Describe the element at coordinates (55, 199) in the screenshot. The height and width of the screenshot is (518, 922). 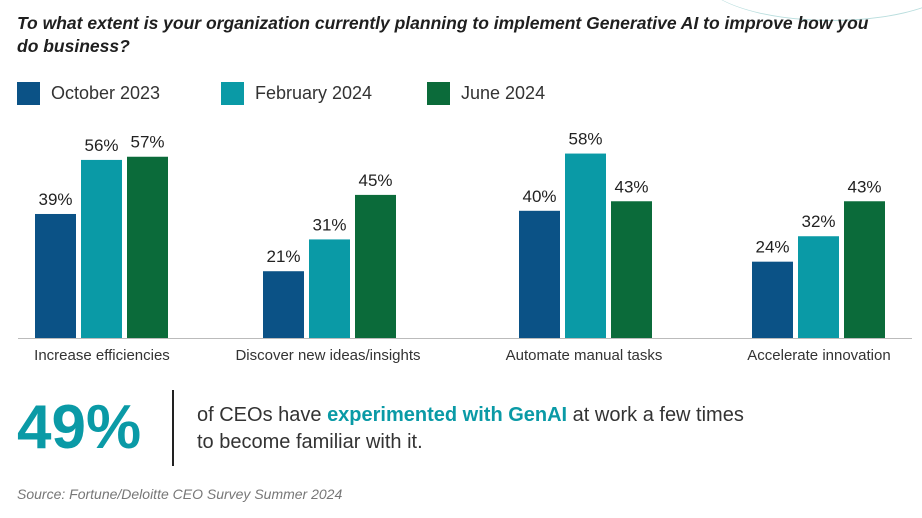
I see `bar-data-label: 39%` at that location.